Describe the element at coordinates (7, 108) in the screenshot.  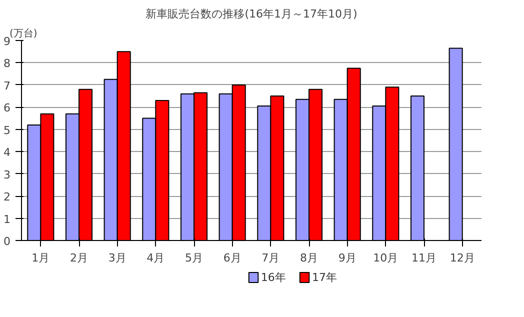
I see `y-tick-label: 6` at that location.